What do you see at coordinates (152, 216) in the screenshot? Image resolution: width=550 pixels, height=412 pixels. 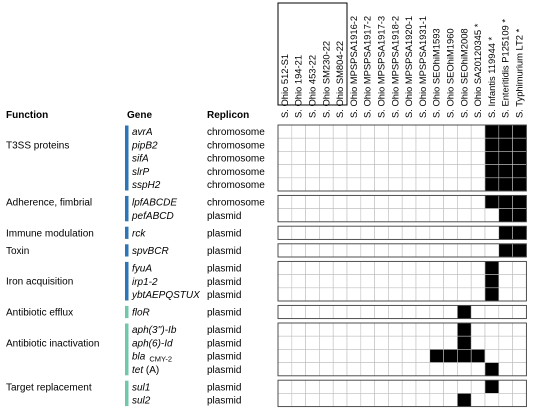 I see `gene-name-text: pefABCD` at bounding box center [152, 216].